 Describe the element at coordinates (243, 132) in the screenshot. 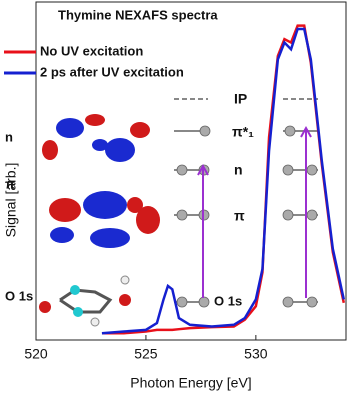

I see `annotation: π*₁` at that location.